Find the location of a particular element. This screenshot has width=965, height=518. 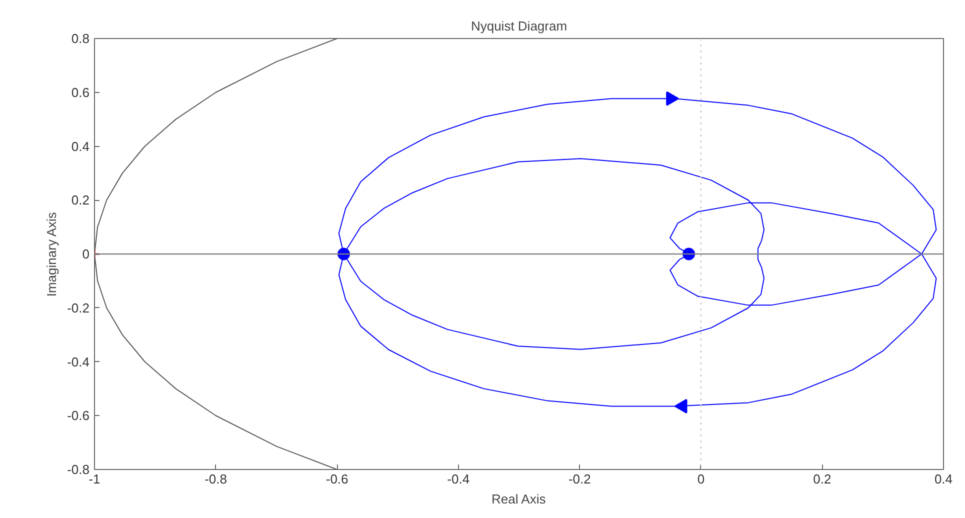

x-axis-title: Real Axis is located at coordinates (519, 499).